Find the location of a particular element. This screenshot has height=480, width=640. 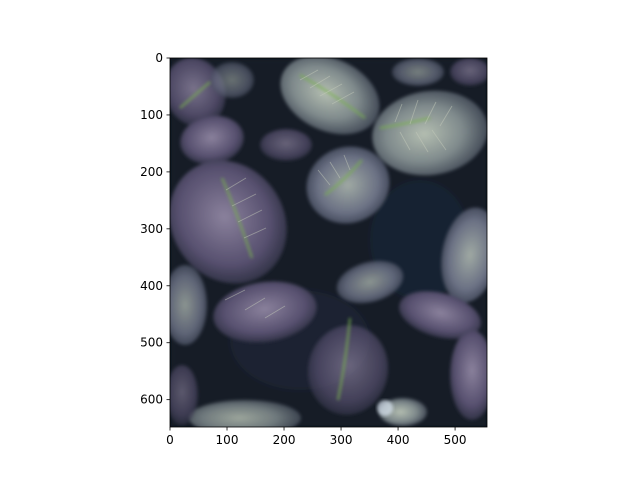

y-tick-label: 500 is located at coordinates (151, 343).